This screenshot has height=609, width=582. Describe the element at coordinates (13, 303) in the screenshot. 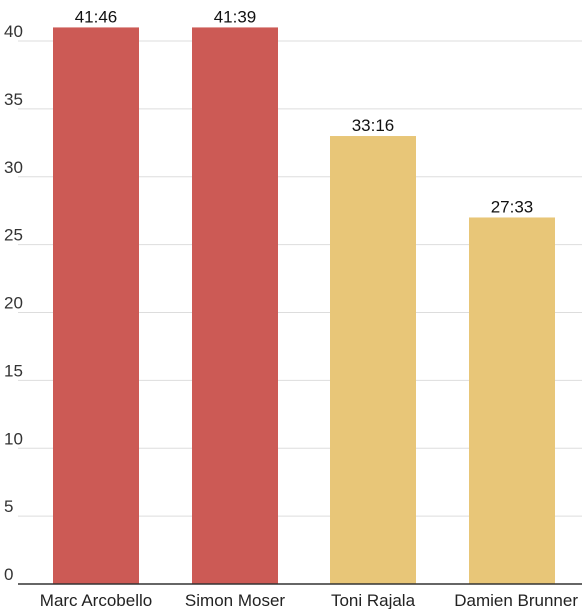

I see `y-tick-label: 20` at that location.